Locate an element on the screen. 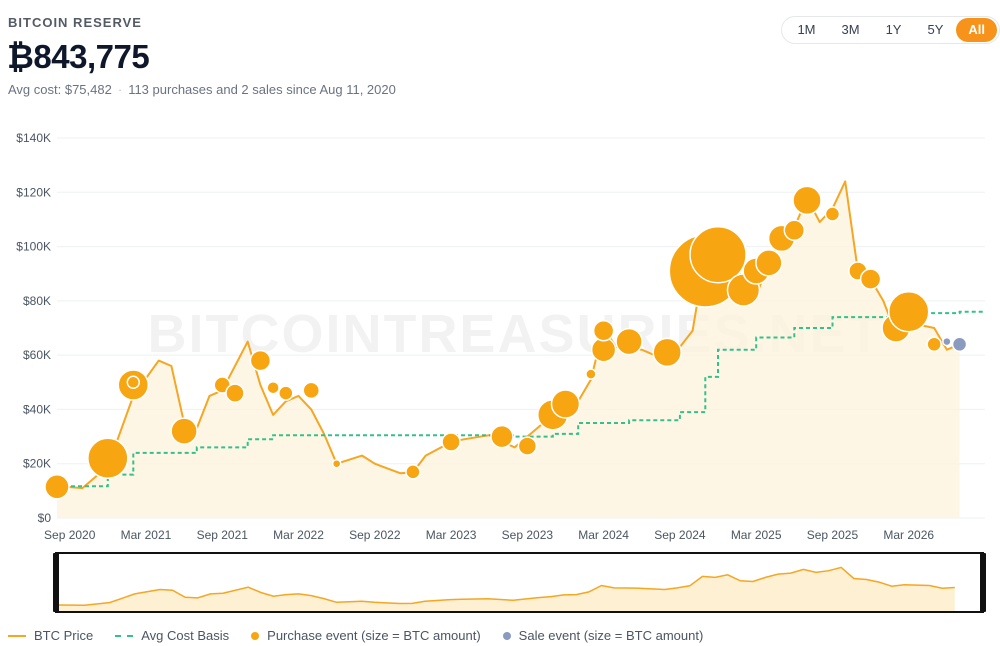  navigator-left-handle is located at coordinates (56, 582).